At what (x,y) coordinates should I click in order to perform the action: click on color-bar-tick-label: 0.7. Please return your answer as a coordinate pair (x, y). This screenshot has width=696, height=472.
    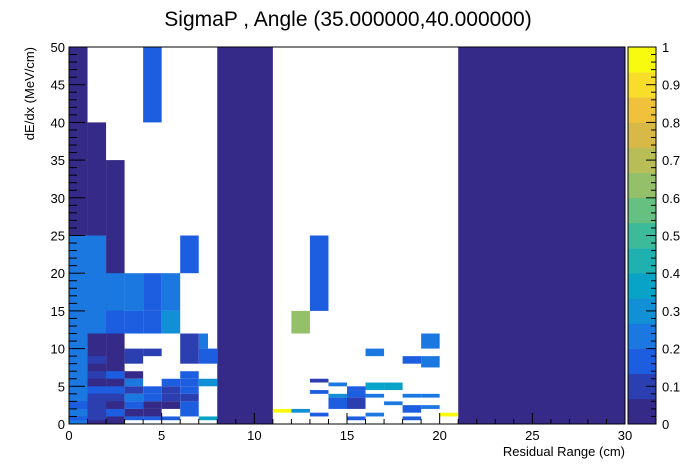
    Looking at the image, I should click on (671, 160).